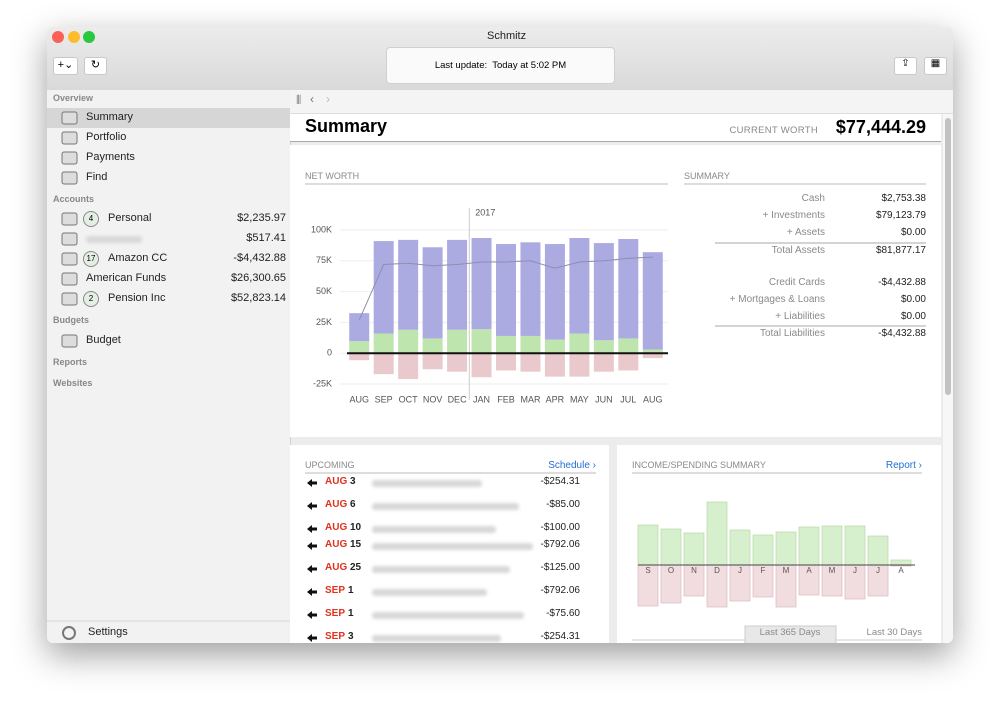 This screenshot has height=709, width=1000. Describe the element at coordinates (805, 232) in the screenshot. I see `summary-label: + Assets` at that location.